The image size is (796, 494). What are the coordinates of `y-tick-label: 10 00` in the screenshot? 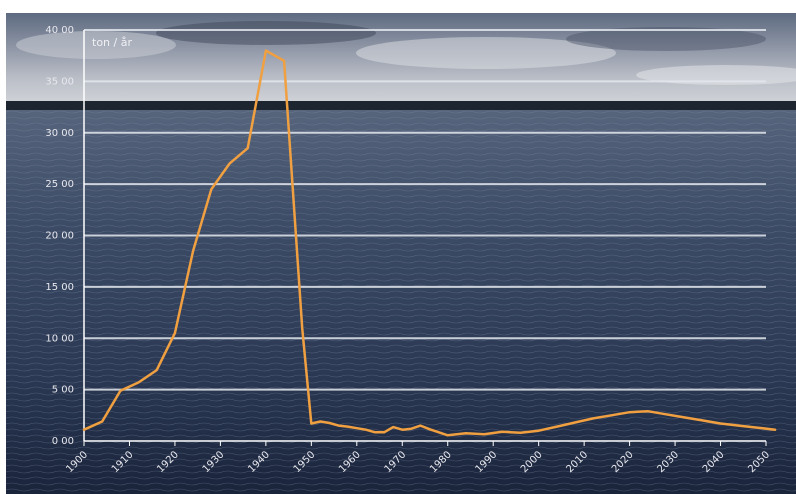 It's located at (59, 338).